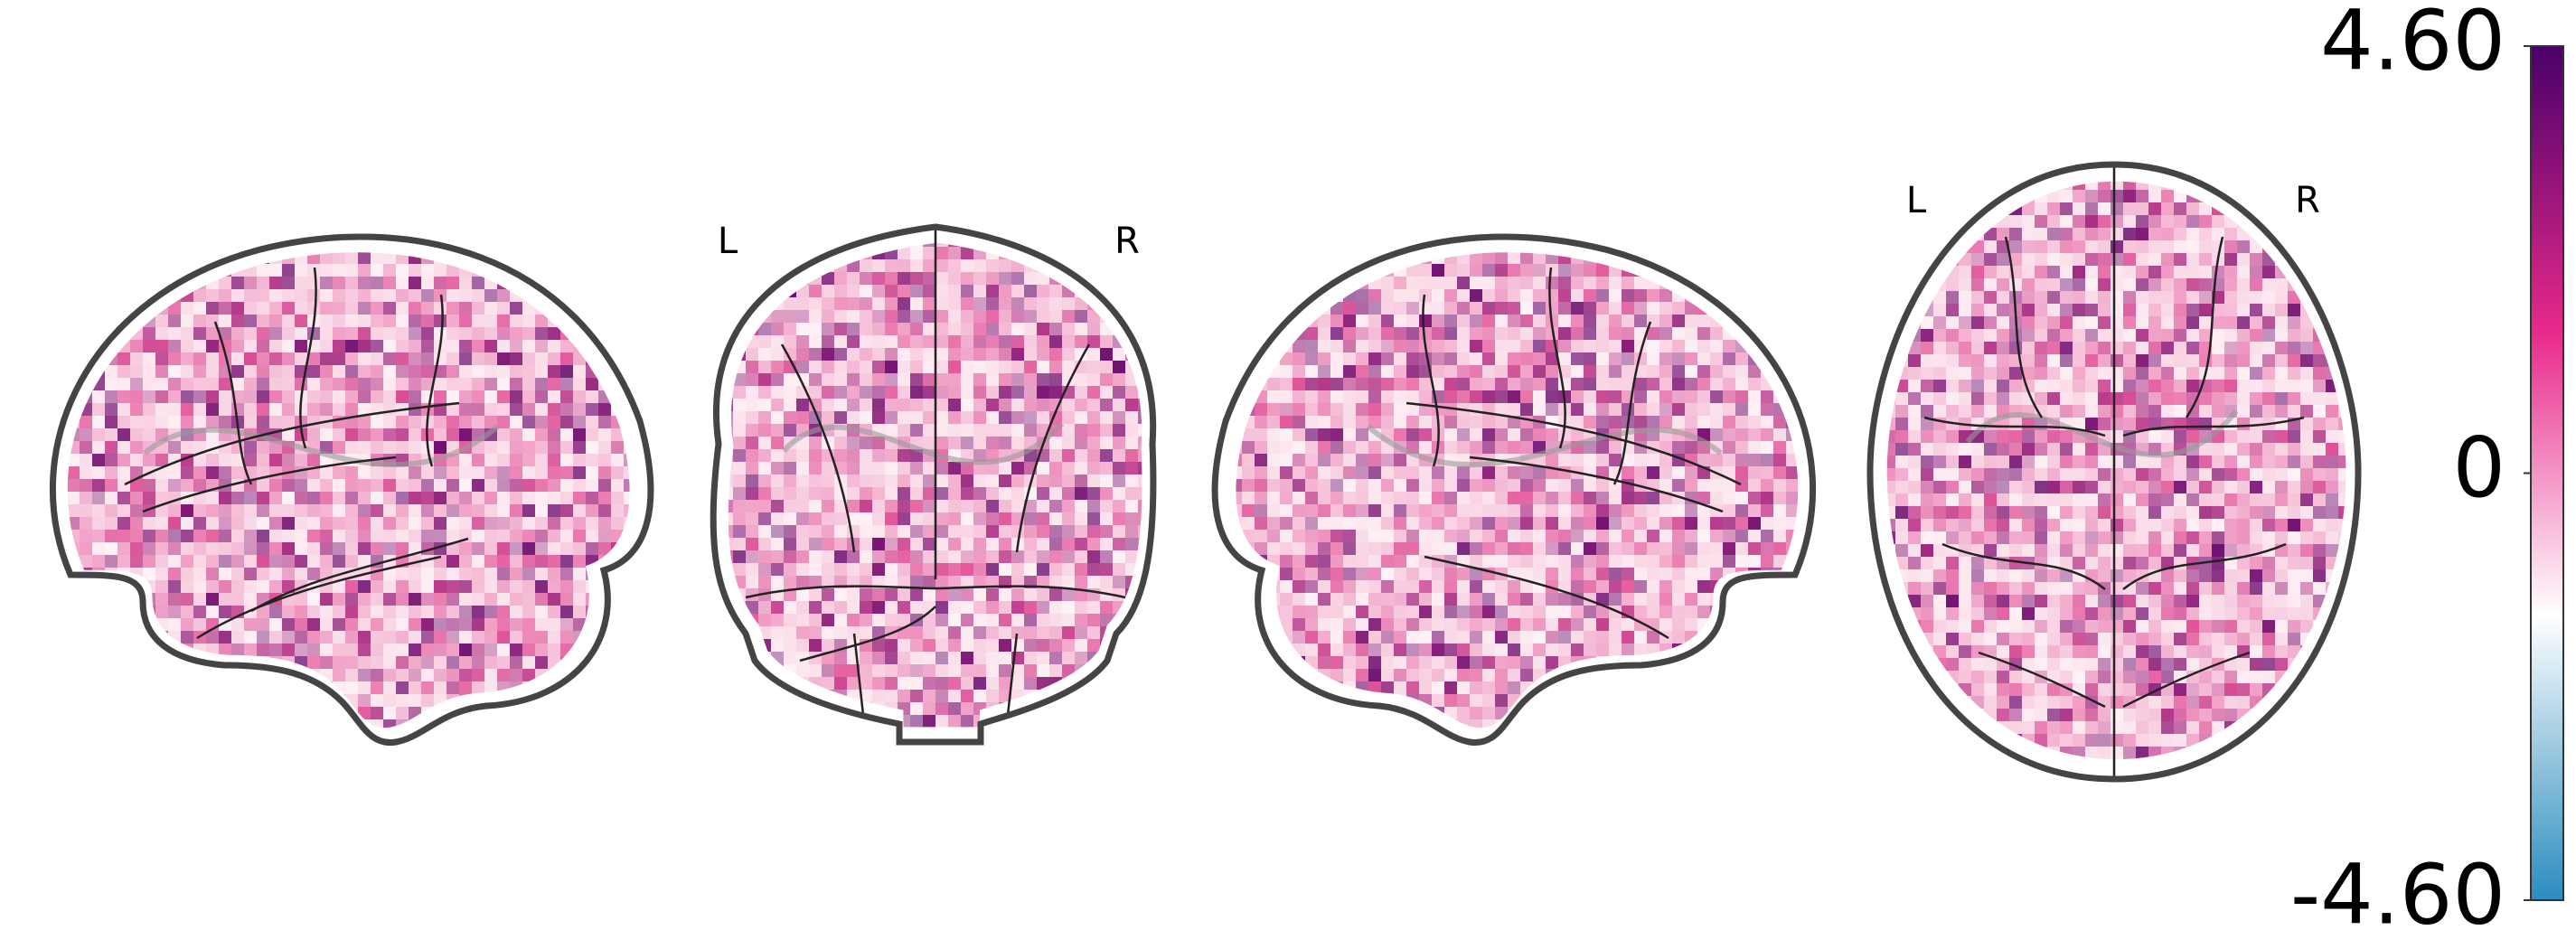 This screenshot has height=949, width=2576. Describe the element at coordinates (2398, 895) in the screenshot. I see `colorbar-tick-label: -4.60` at that location.